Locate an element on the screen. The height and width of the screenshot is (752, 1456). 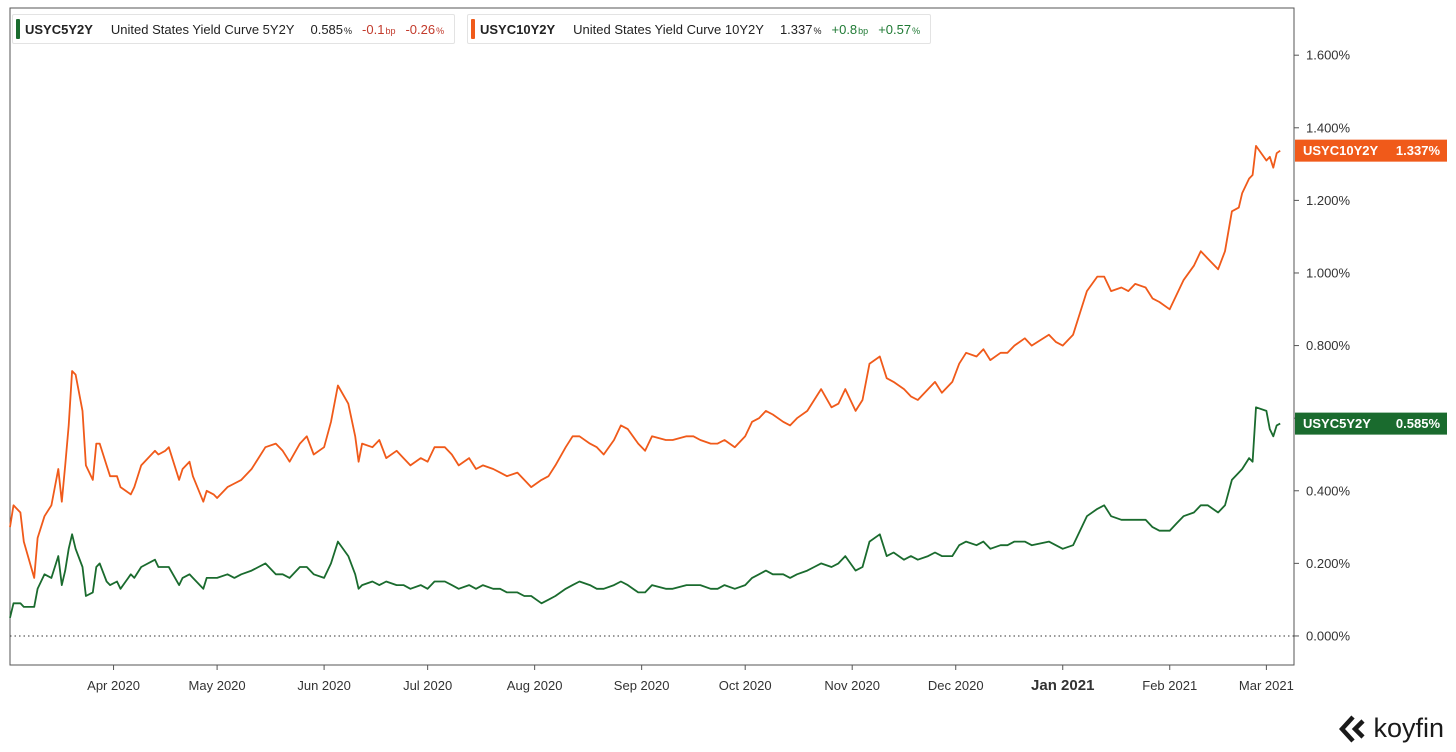
price-tag-usyc10y2y: USYC10Y2Y 1.337% is located at coordinates (1371, 150).